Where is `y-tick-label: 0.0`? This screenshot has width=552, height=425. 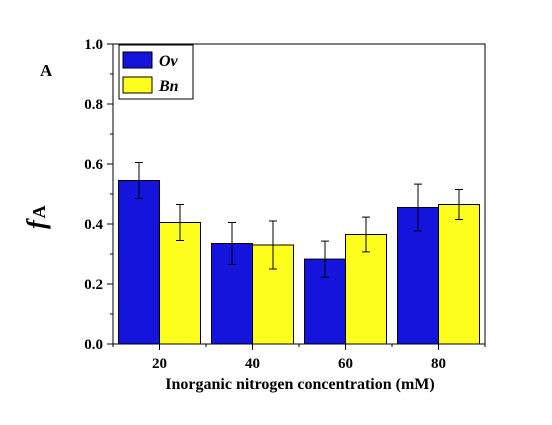 y-tick-label: 0.0 is located at coordinates (93, 345).